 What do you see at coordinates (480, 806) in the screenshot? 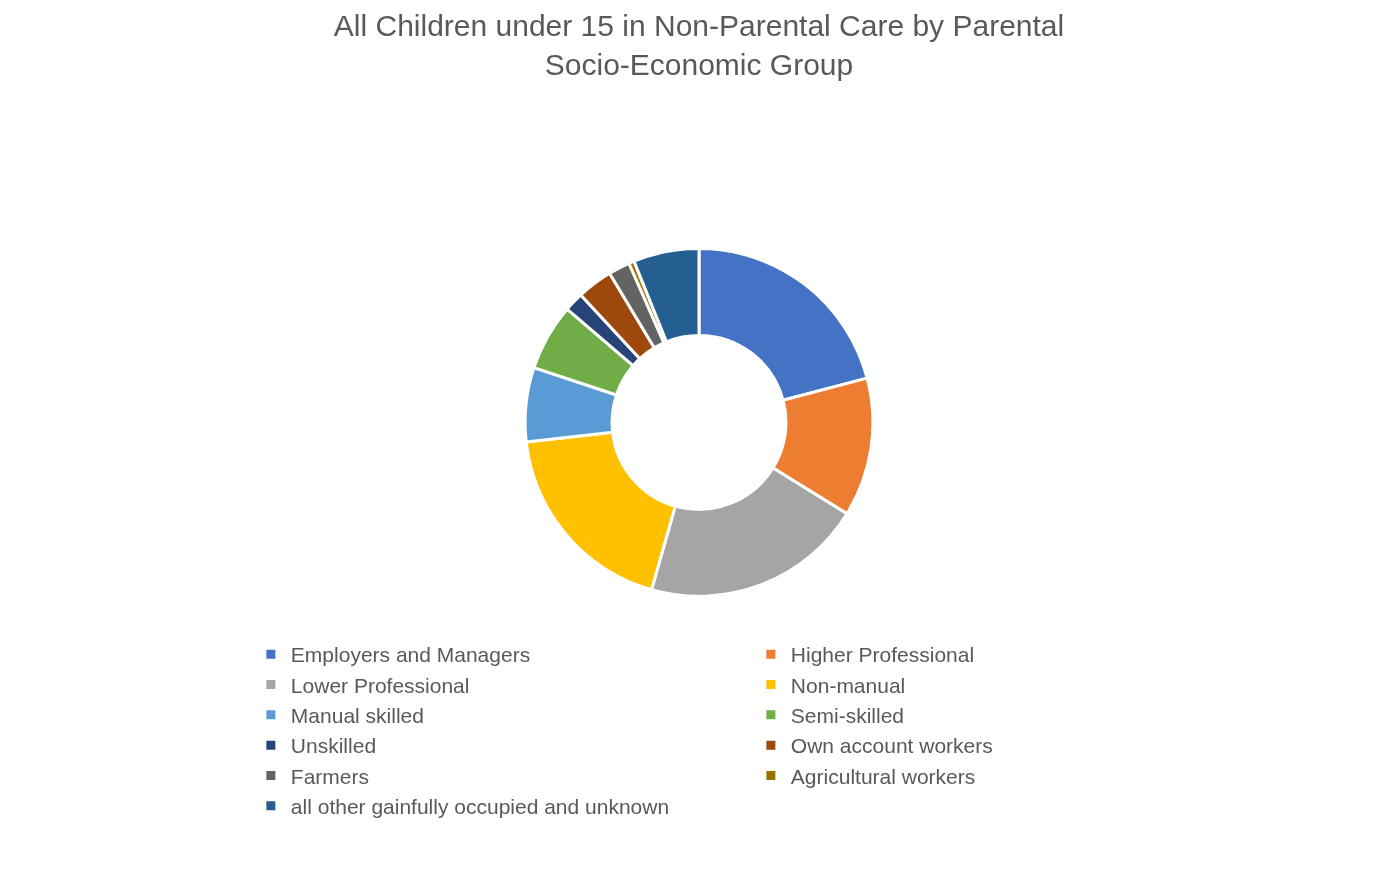
I see `legend-label: all other gainfully occupied and unknown` at bounding box center [480, 806].